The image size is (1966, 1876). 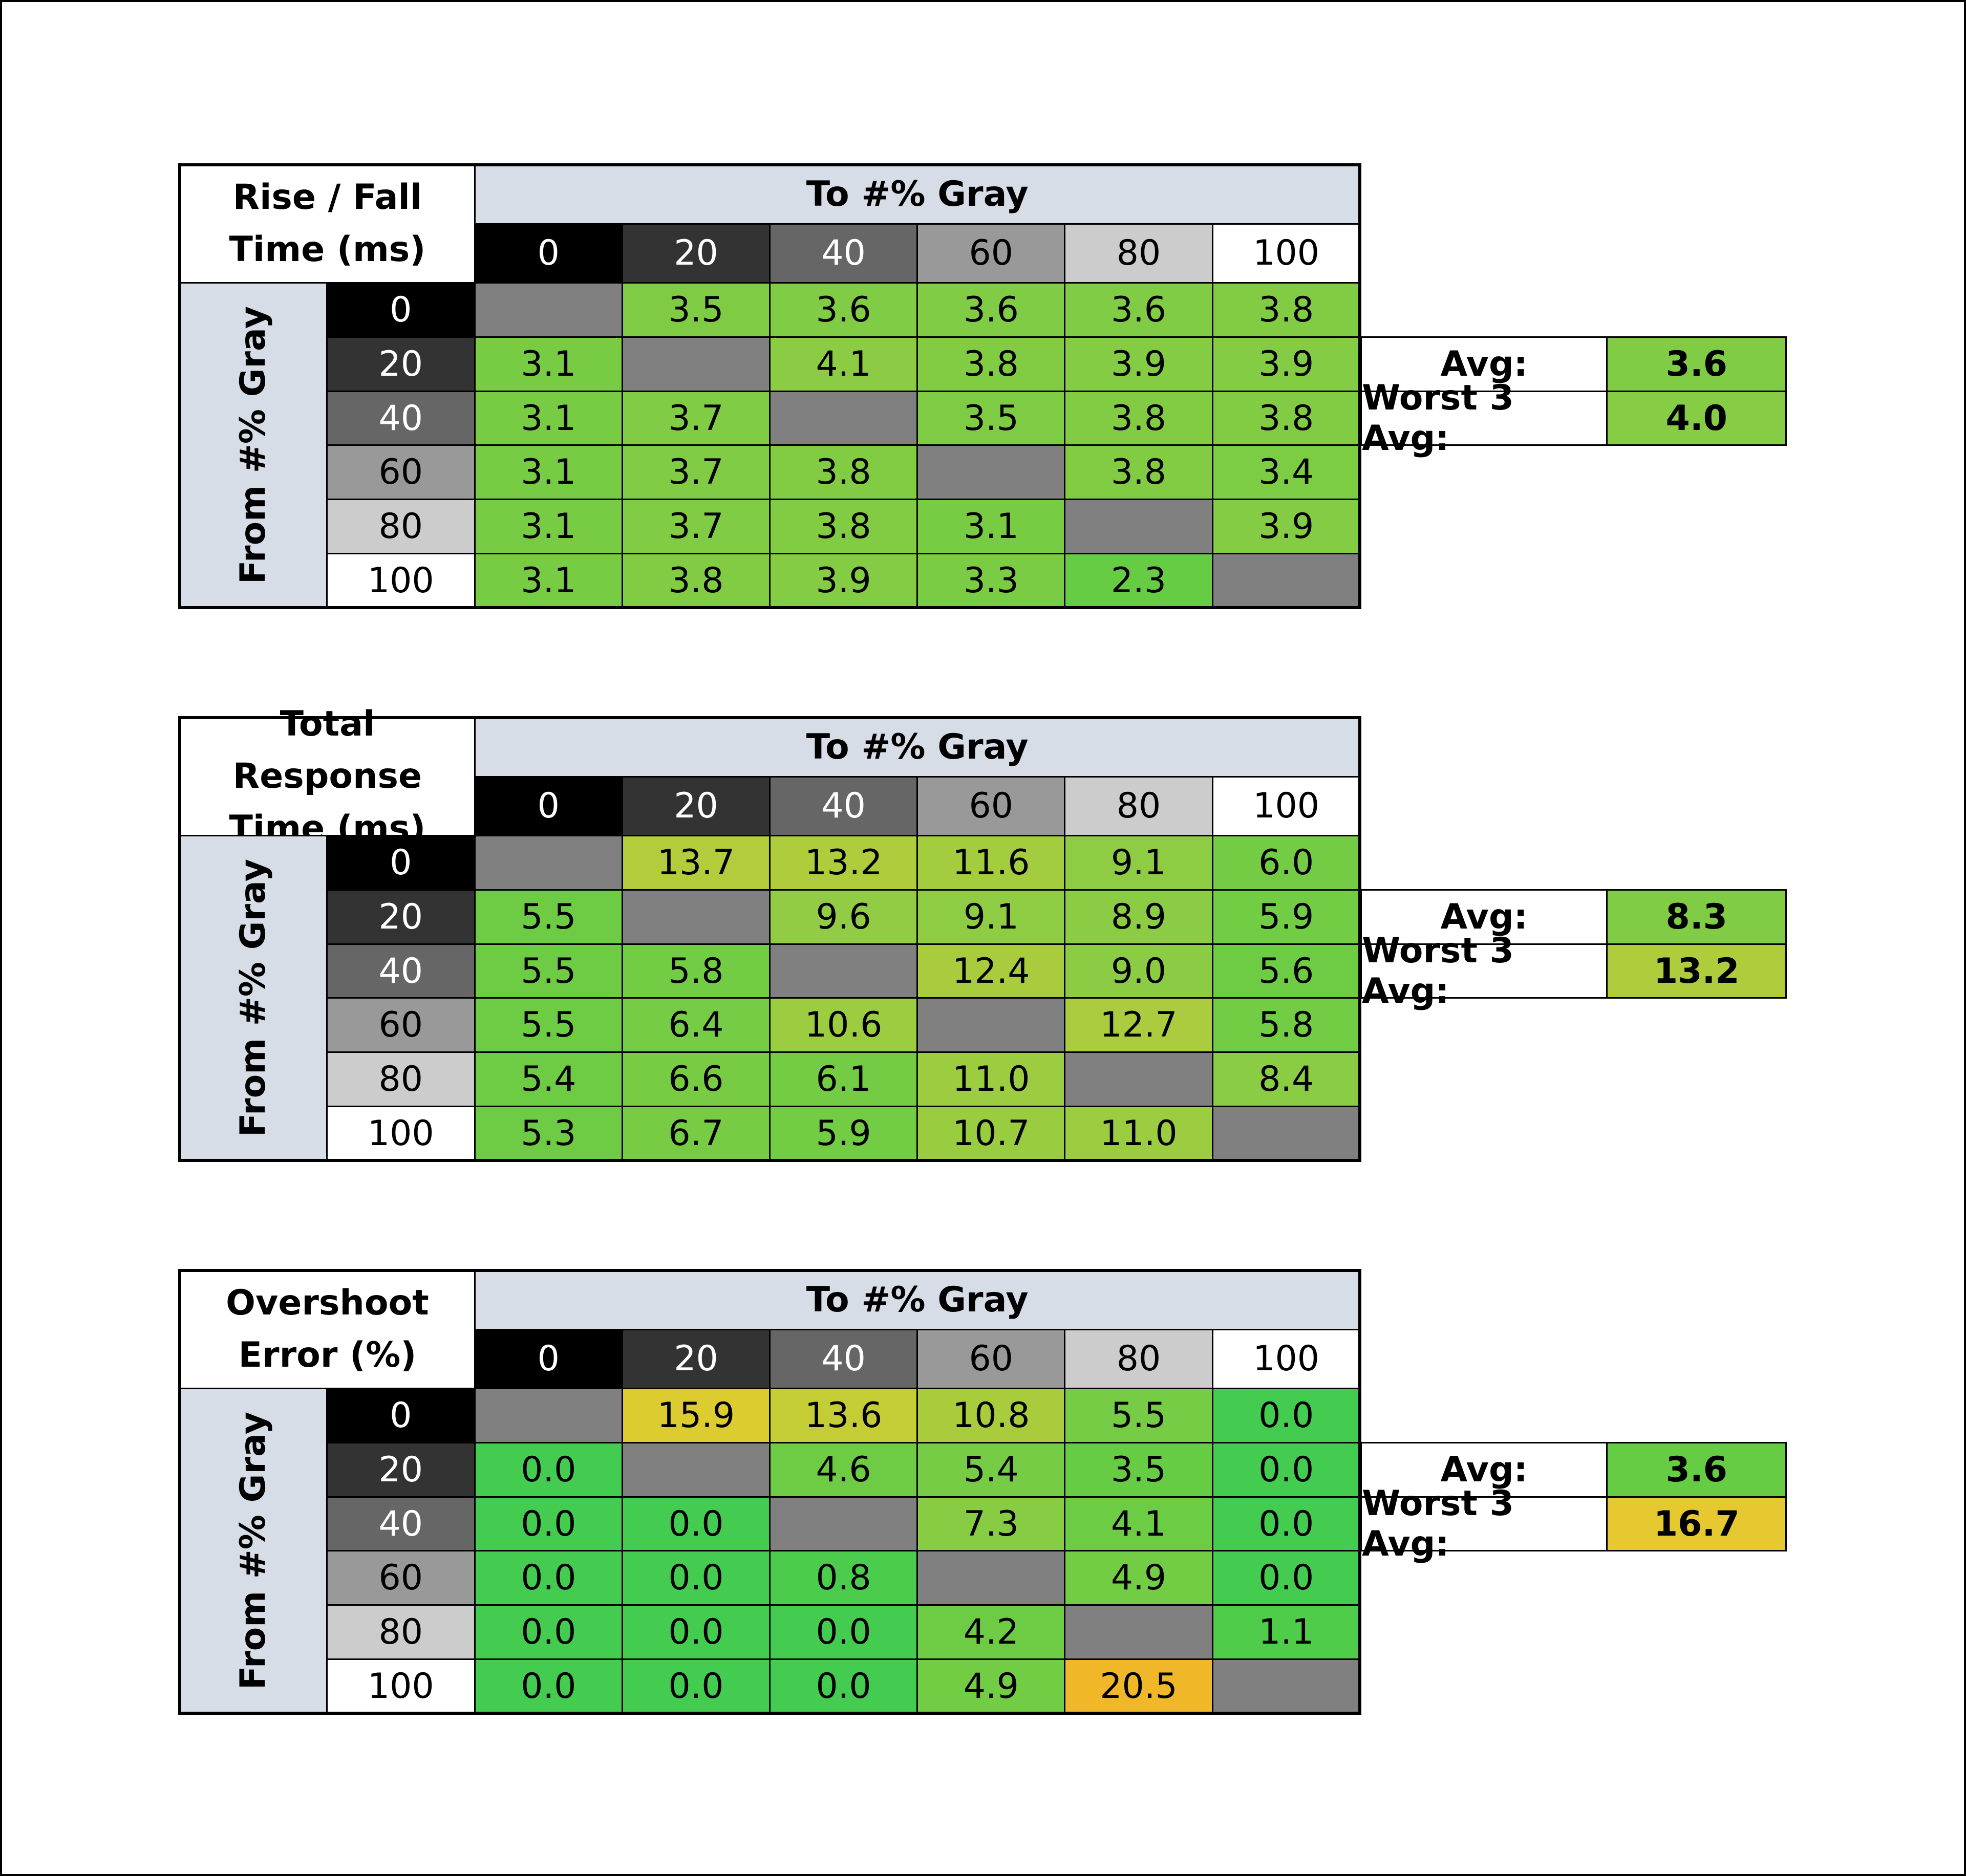 I want to click on data-cell: 4.1, so click(x=844, y=364).